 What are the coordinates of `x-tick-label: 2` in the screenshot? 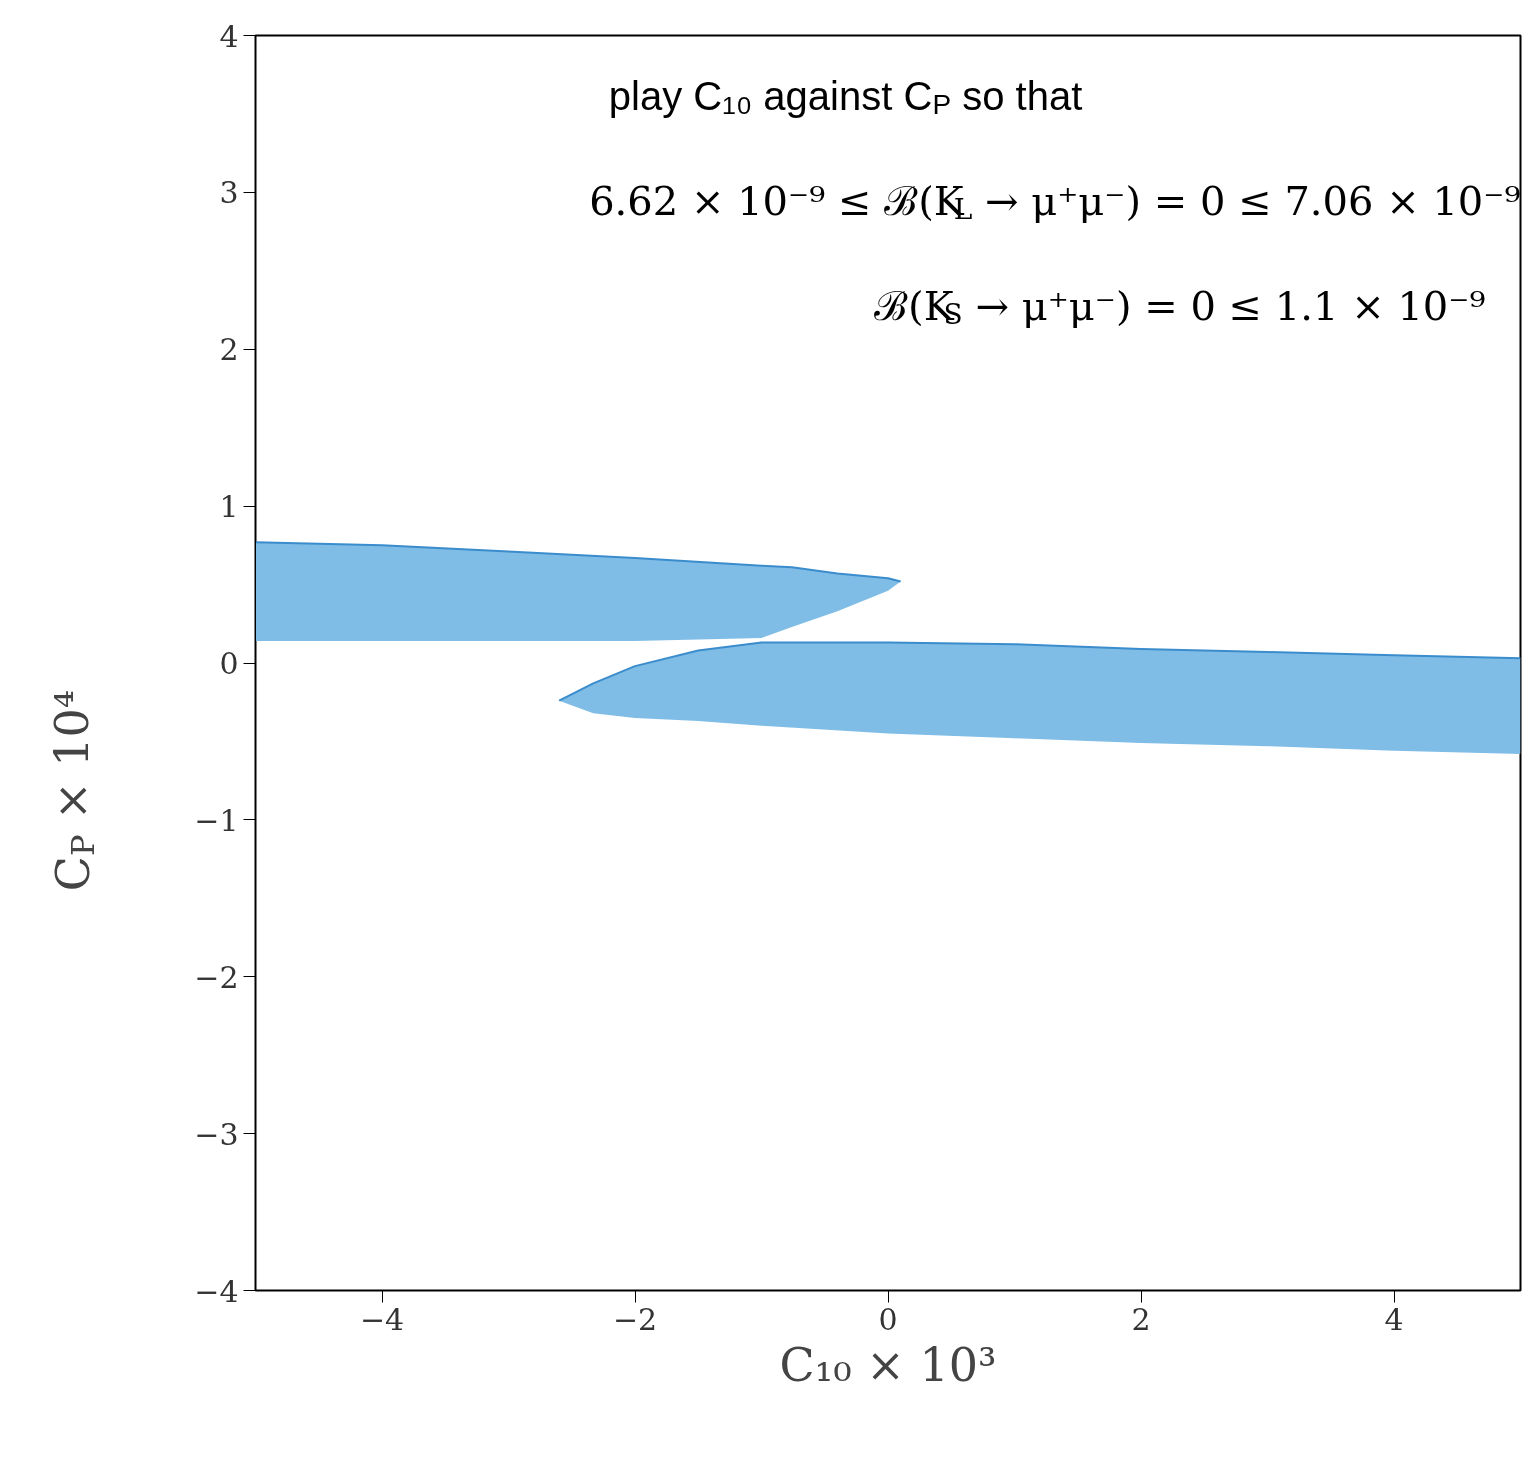 It's located at (1141, 1319).